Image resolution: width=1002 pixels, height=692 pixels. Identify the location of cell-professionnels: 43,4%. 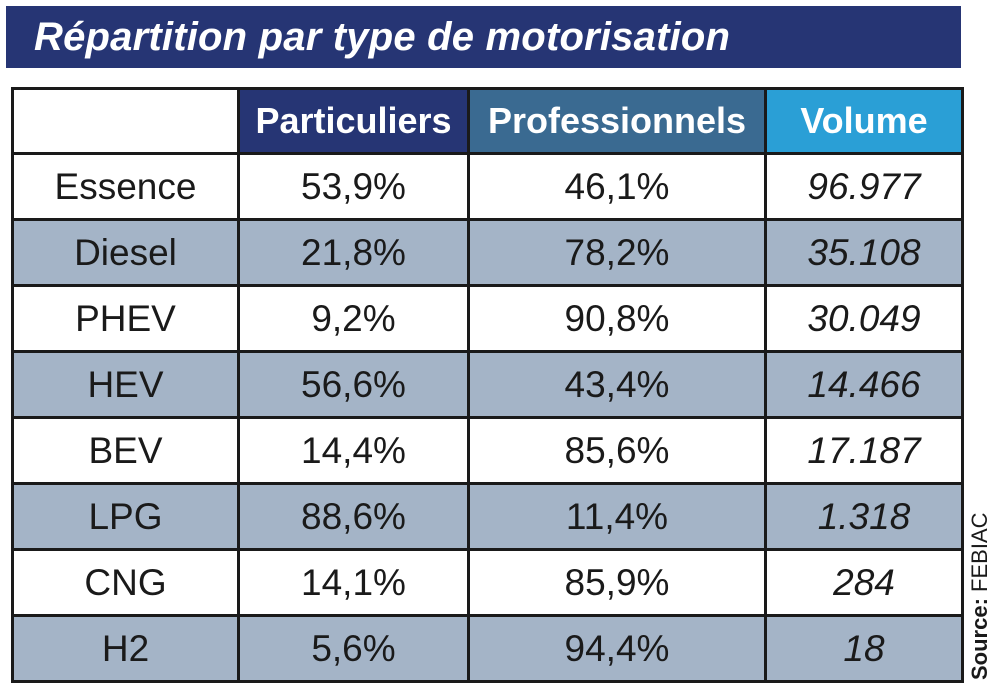
(617, 384).